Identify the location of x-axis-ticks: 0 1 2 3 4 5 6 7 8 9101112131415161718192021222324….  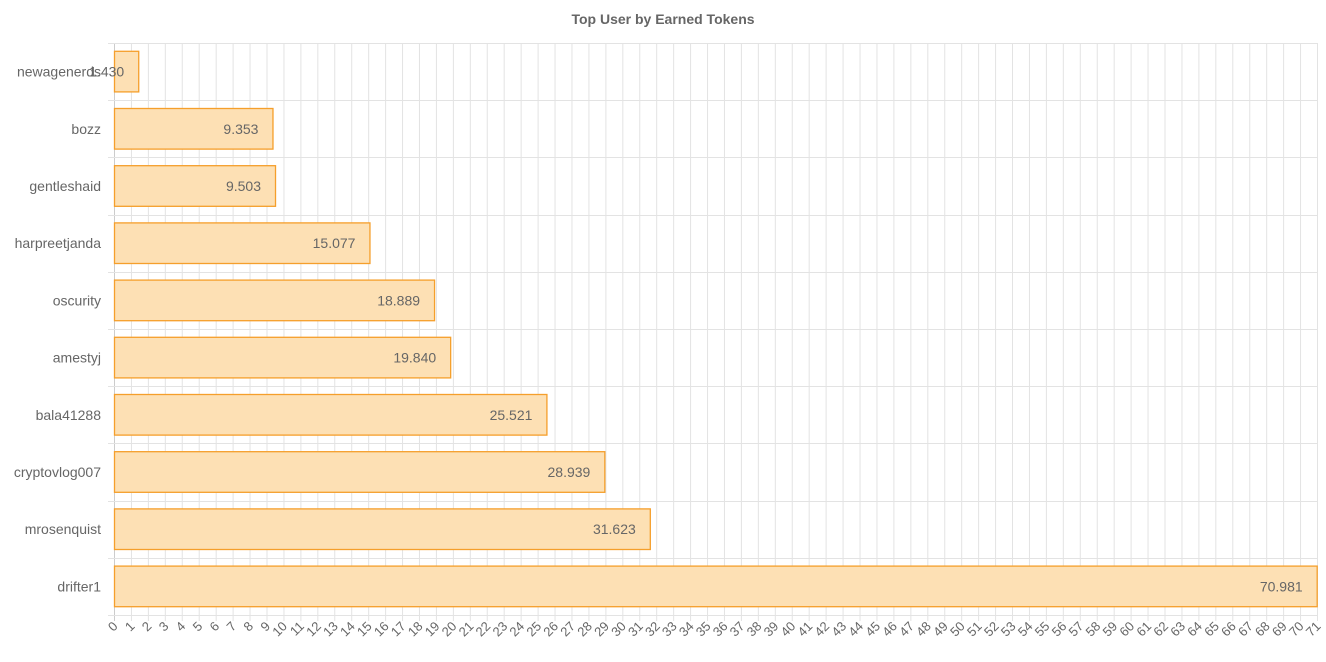
(714, 629).